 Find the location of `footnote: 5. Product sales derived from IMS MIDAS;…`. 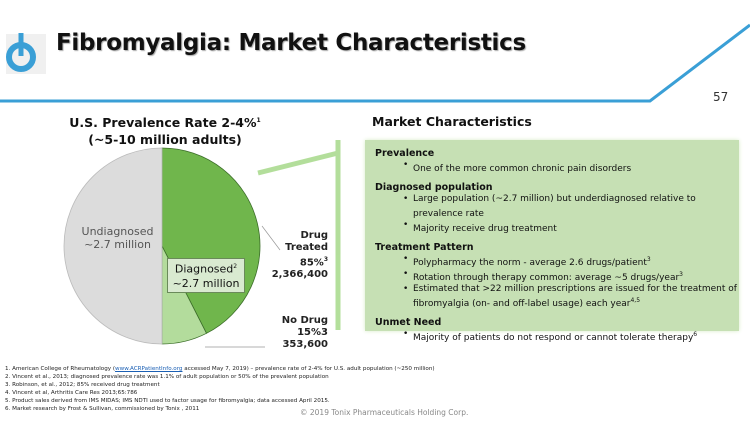

footnote: 5. Product sales derived from IMS MIDAS;… is located at coordinates (167, 401).